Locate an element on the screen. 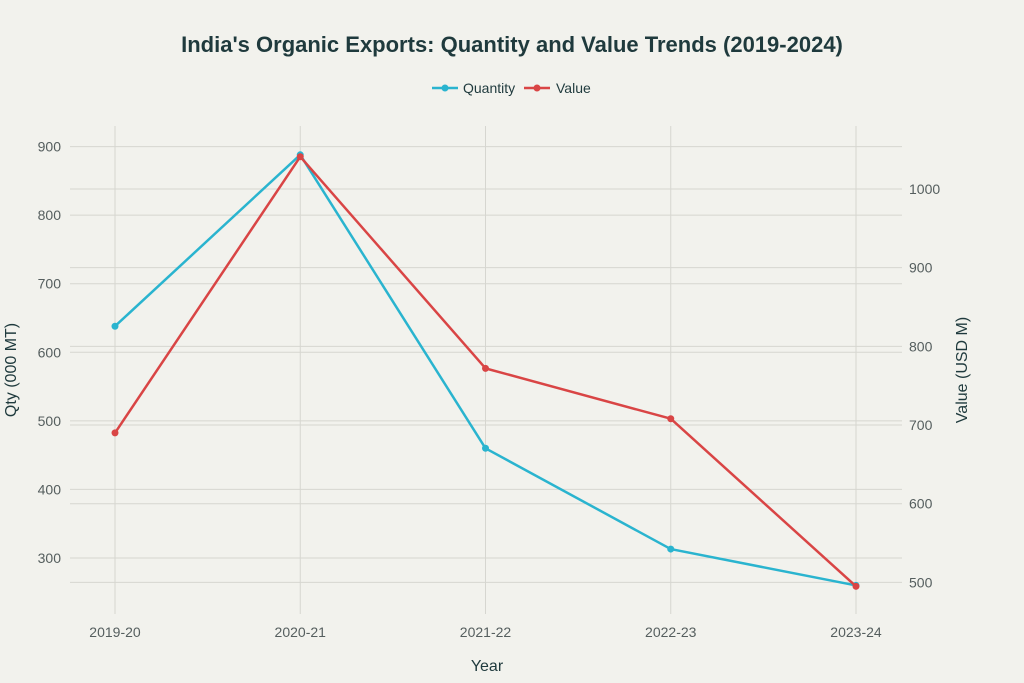  x-tick-label: 2019-20 is located at coordinates (115, 632).